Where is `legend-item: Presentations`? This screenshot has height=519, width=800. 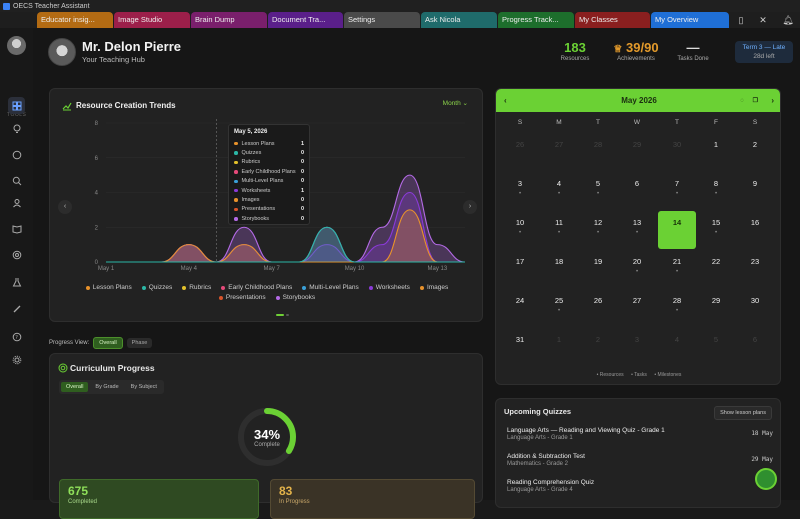 legend-item: Presentations is located at coordinates (242, 297).